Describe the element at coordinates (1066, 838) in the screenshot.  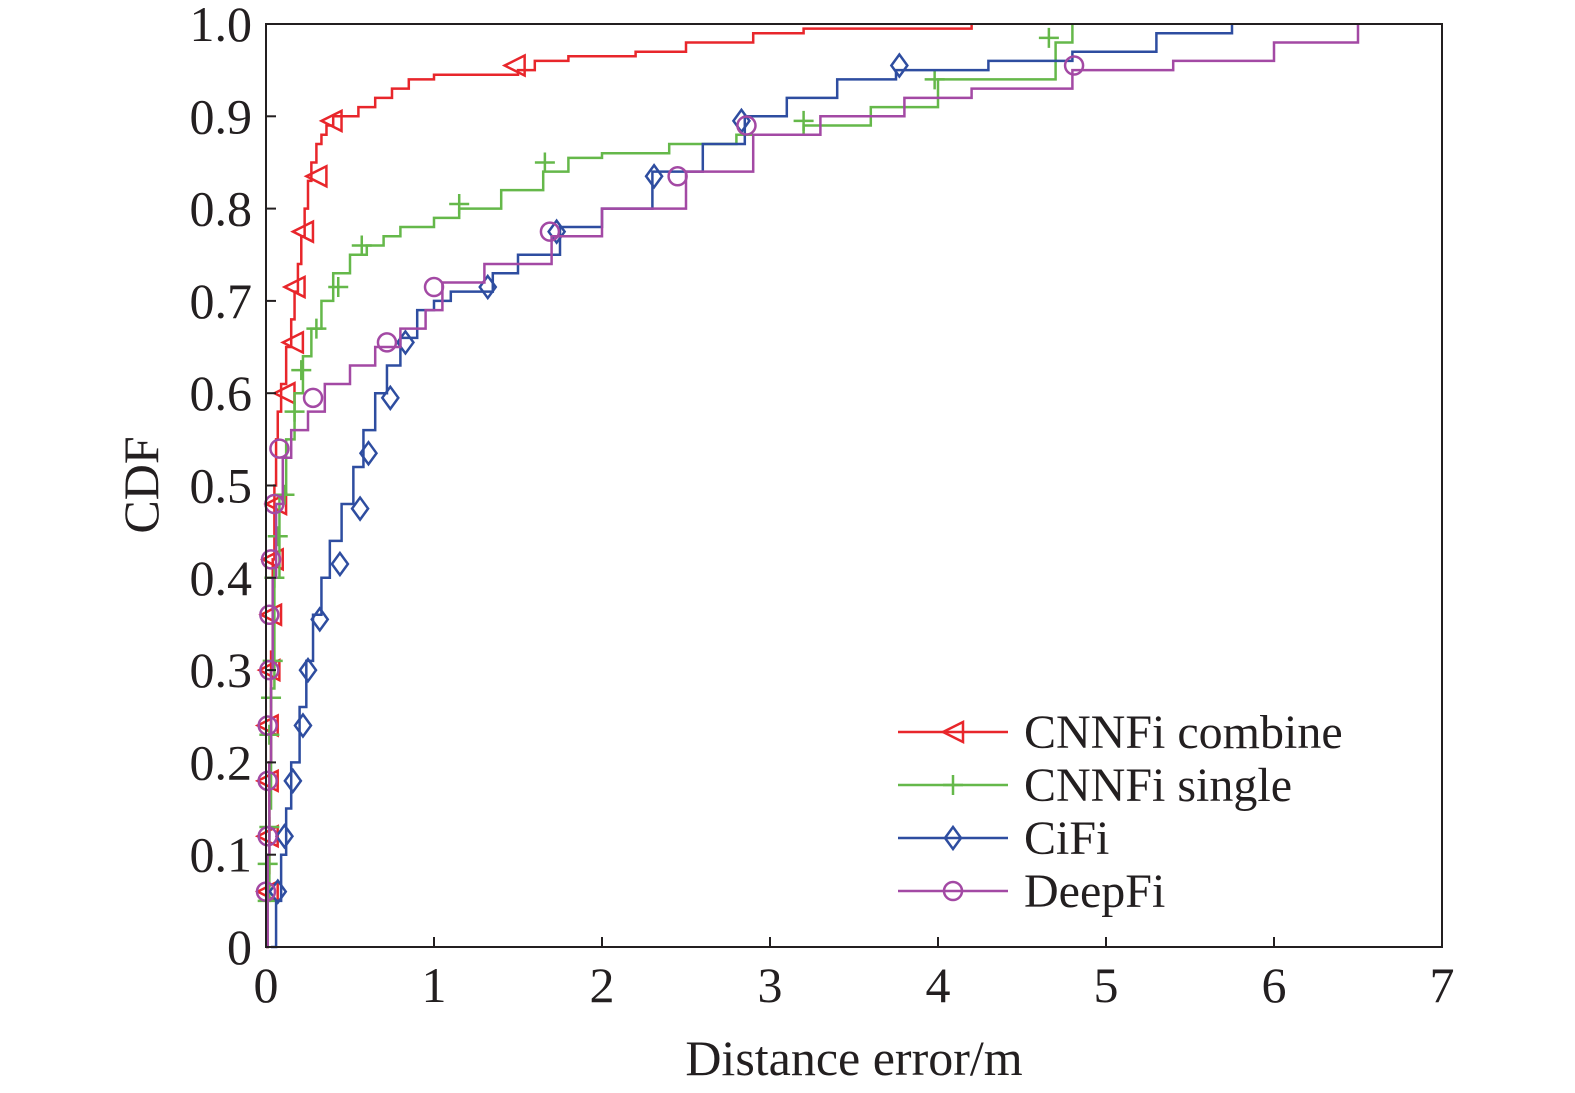
I see `legend-label: CiFi` at that location.